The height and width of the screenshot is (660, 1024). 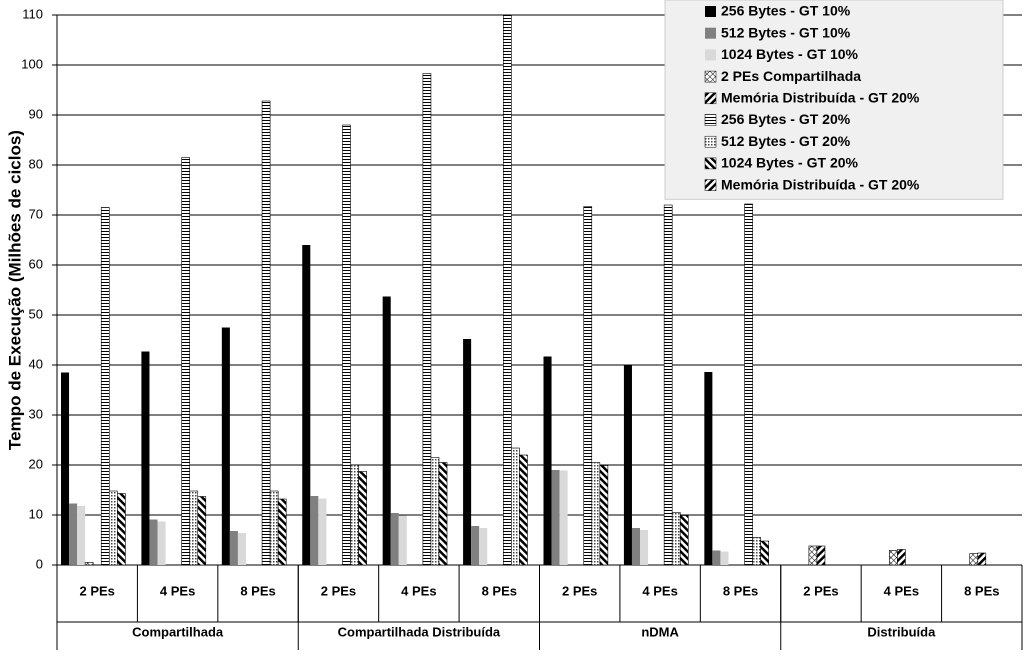 I want to click on y-tick-label: 100, so click(x=32, y=63).